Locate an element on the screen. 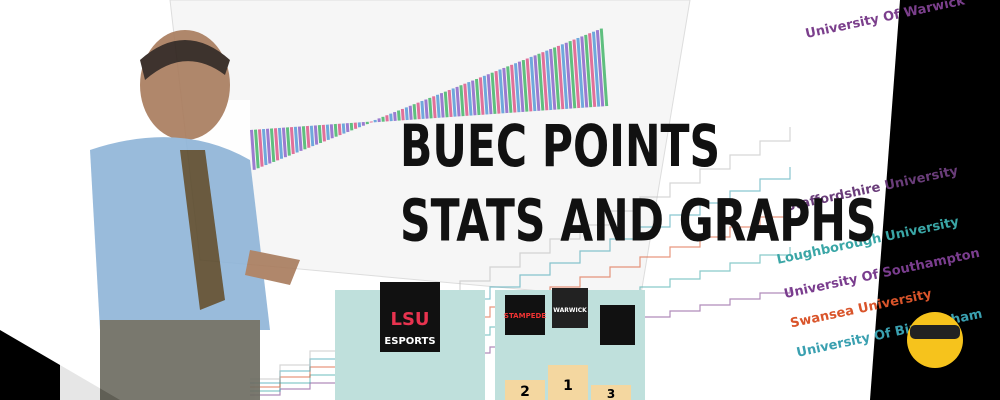  title-line: BUEC POINTS is located at coordinates (560, 146).